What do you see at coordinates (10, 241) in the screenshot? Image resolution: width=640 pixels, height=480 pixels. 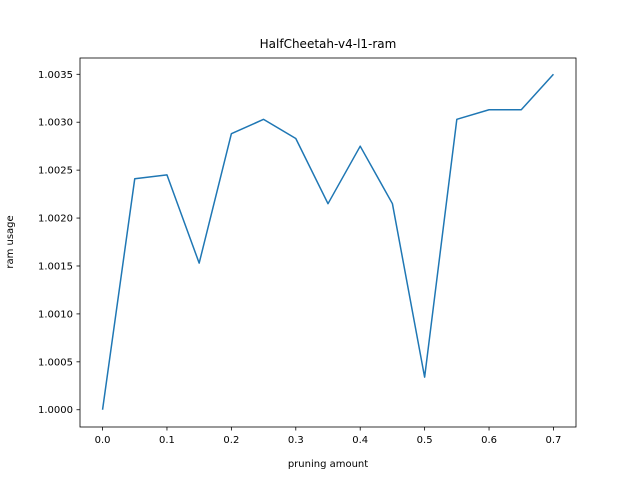 I see `y-axis-label: ram usage` at bounding box center [10, 241].